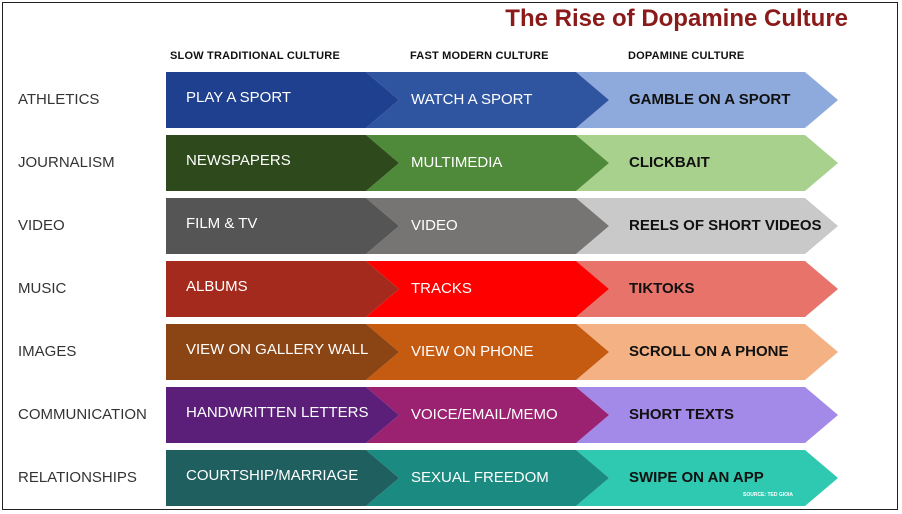 This screenshot has width=902, height=514. Describe the element at coordinates (272, 475) in the screenshot. I see `cell-text: COURTSHIP/MARRIAGE` at that location.